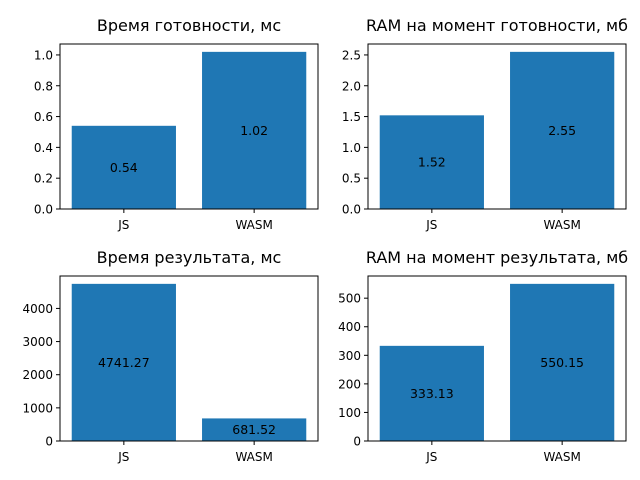 Image resolution: width=640 pixels, height=480 pixels. I want to click on y-tick-label: 1000, so click(37, 408).